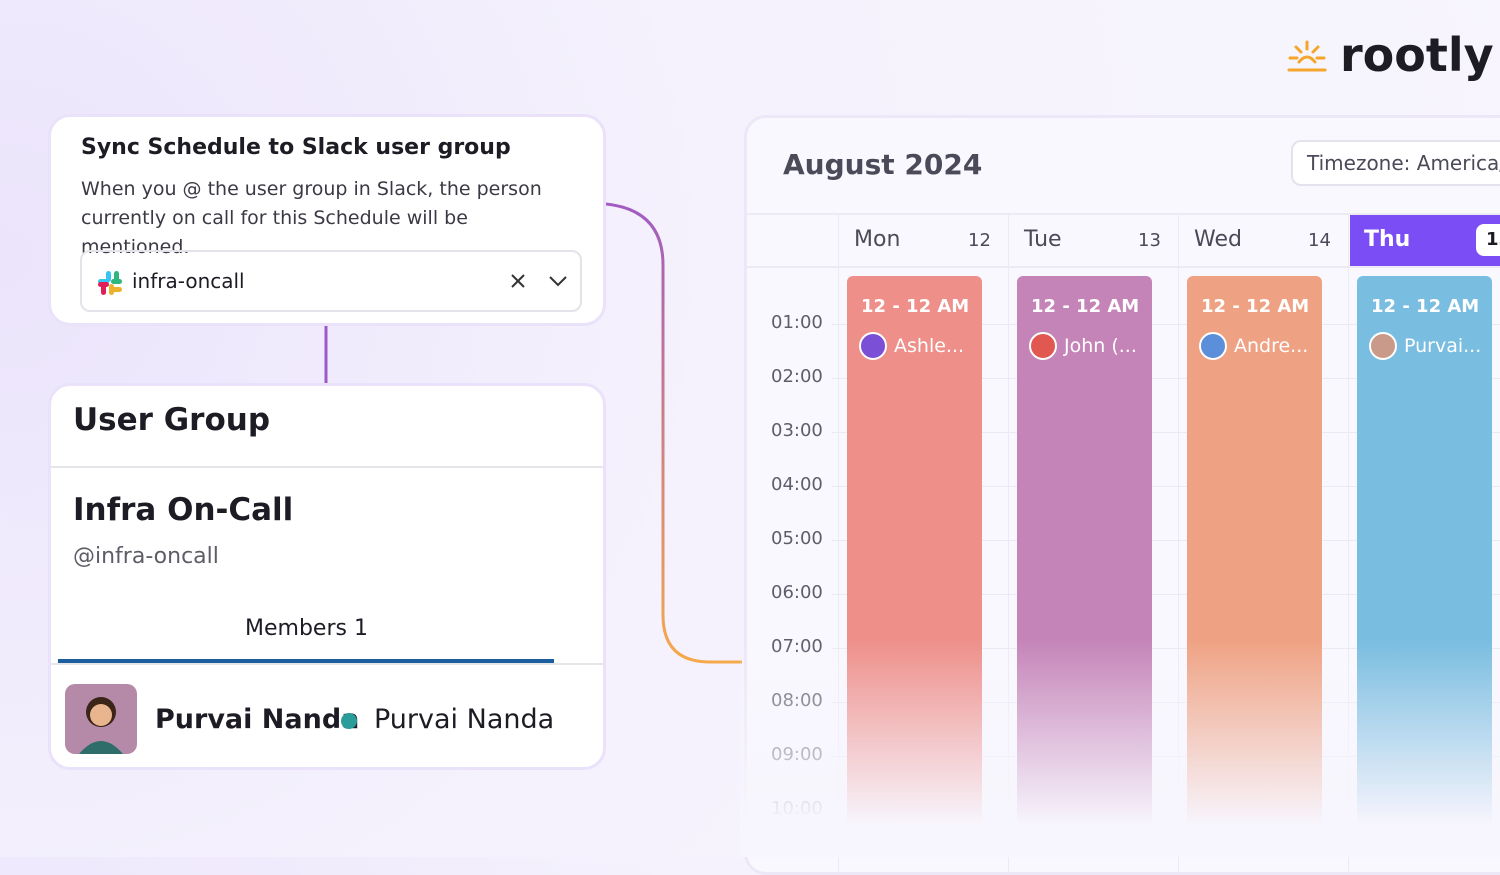  What do you see at coordinates (464, 719) in the screenshot?
I see `member-display-name: Purvai Nanda` at bounding box center [464, 719].